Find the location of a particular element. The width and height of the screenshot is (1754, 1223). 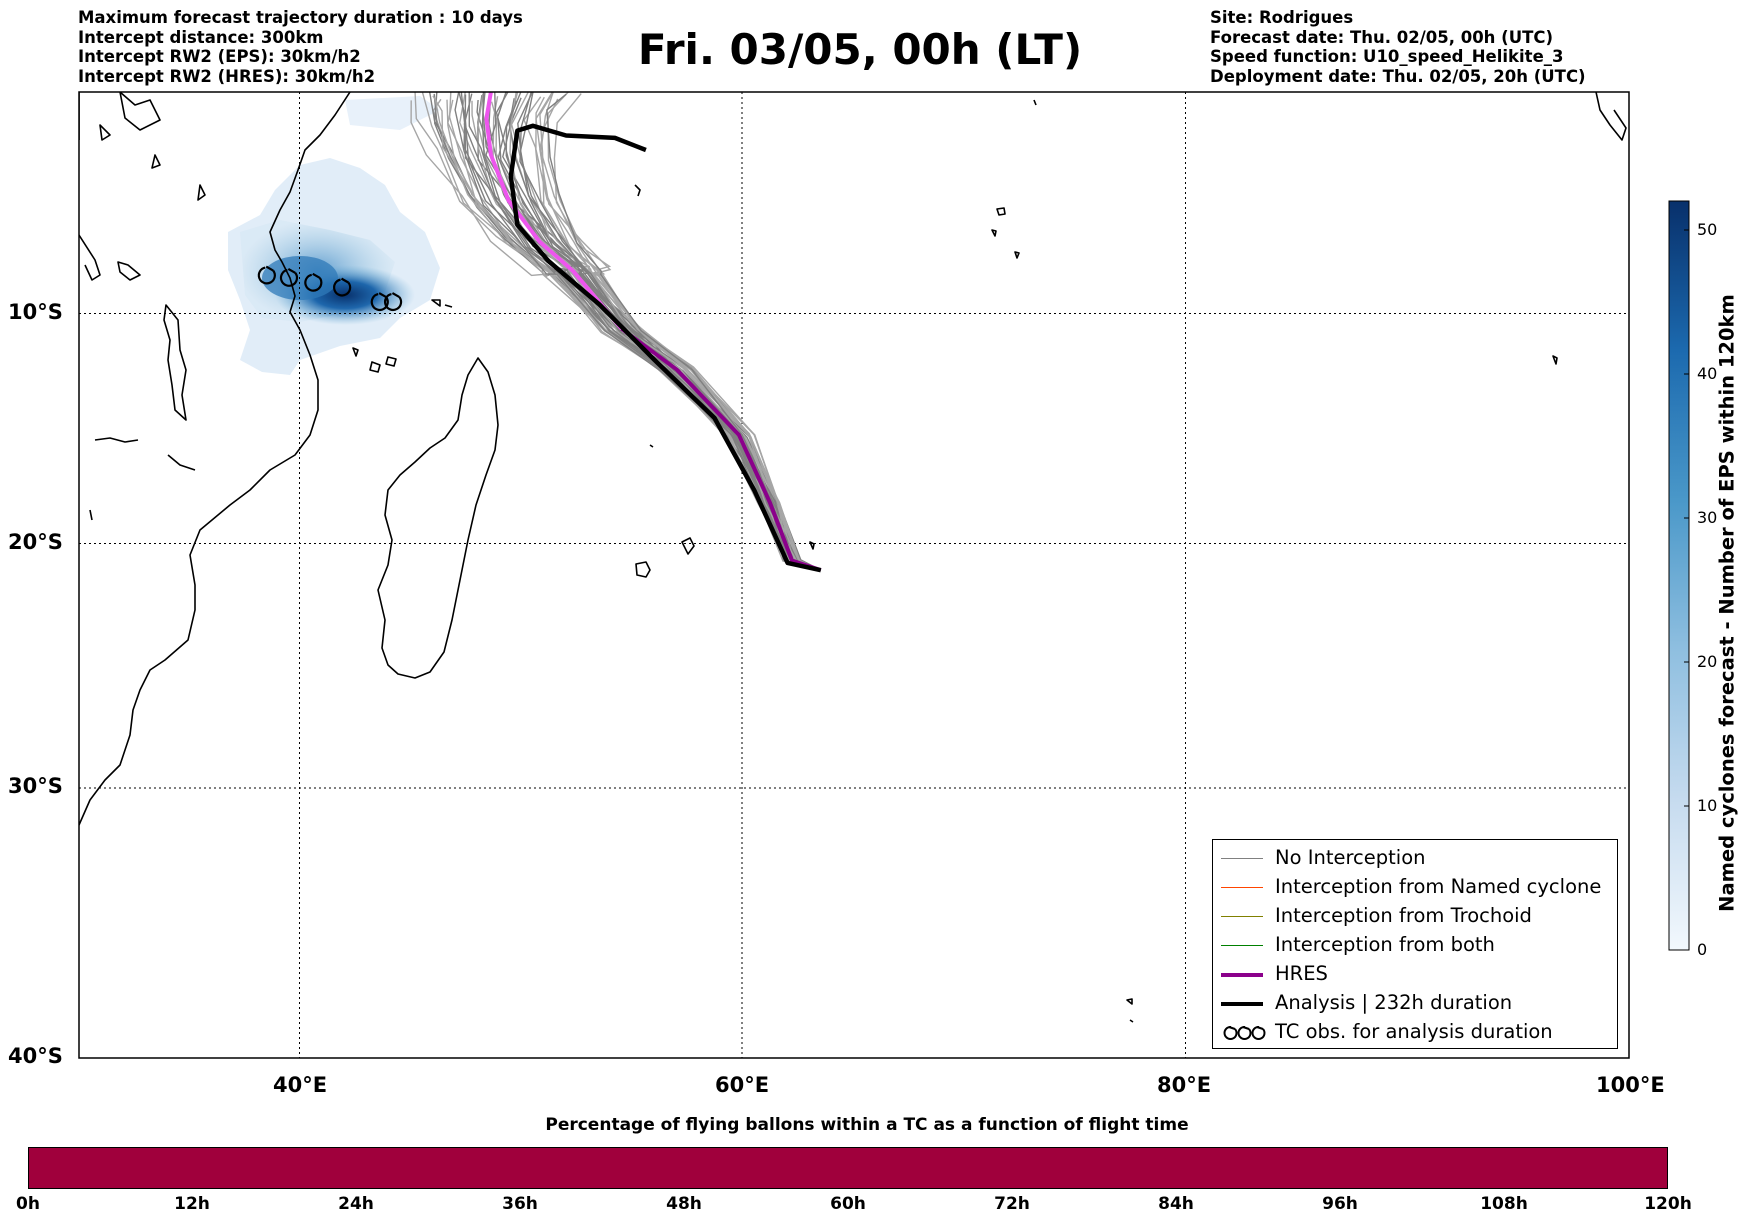

flight-time-tick-label: 0h is located at coordinates (28, 1204).